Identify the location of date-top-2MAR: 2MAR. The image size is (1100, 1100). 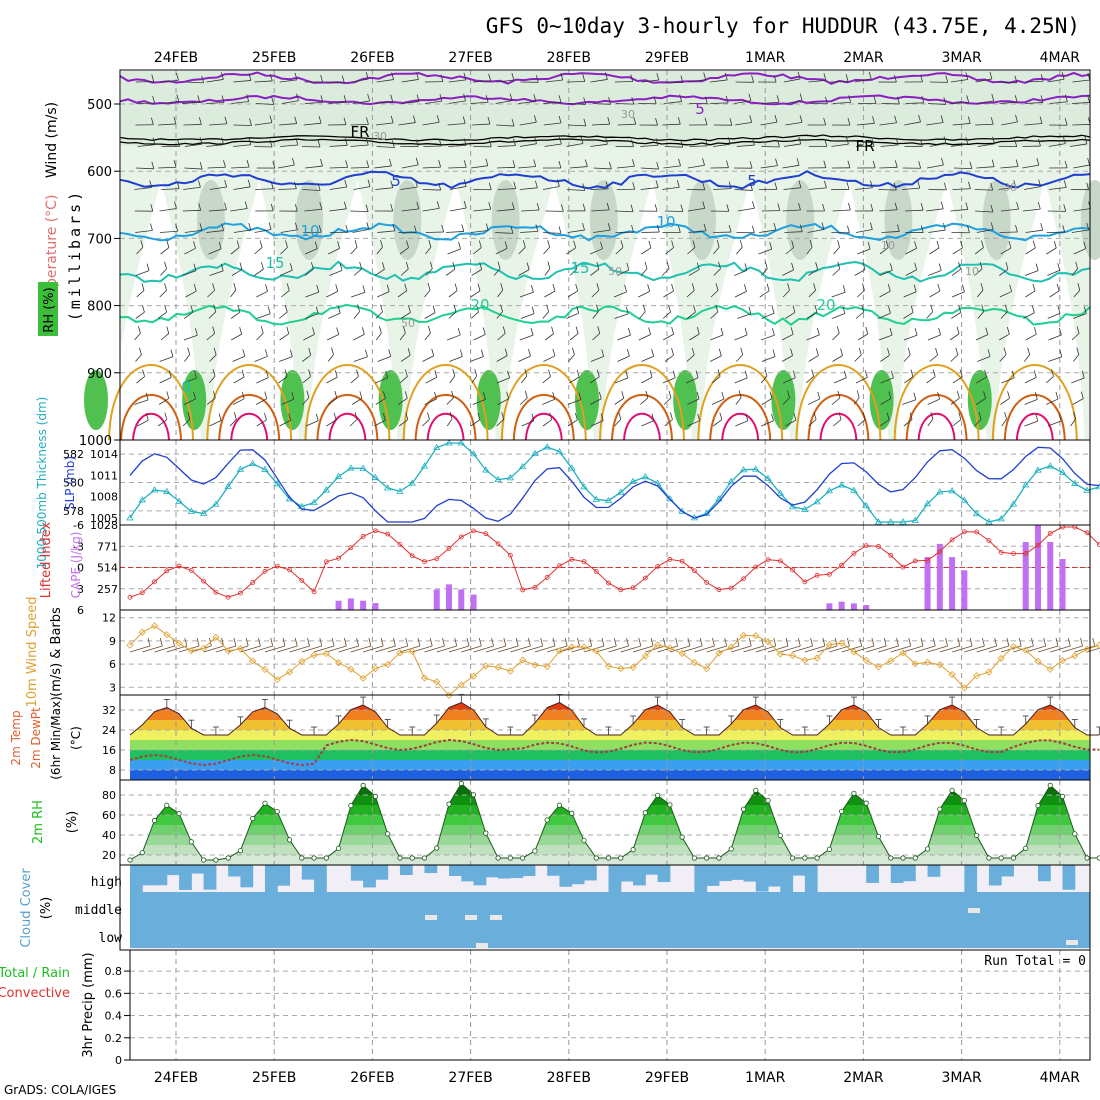
(863, 58).